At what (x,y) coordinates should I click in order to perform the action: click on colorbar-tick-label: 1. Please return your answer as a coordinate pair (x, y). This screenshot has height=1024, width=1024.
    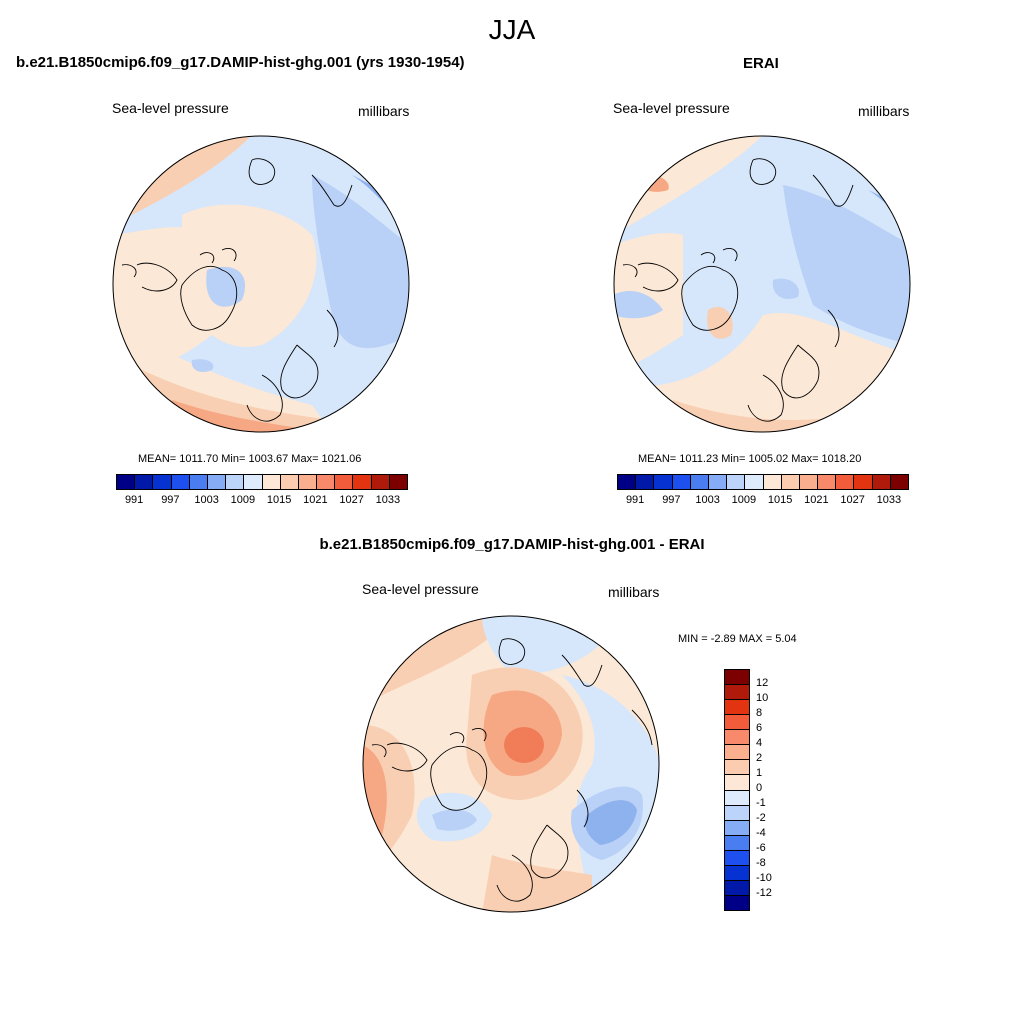
    Looking at the image, I should click on (759, 773).